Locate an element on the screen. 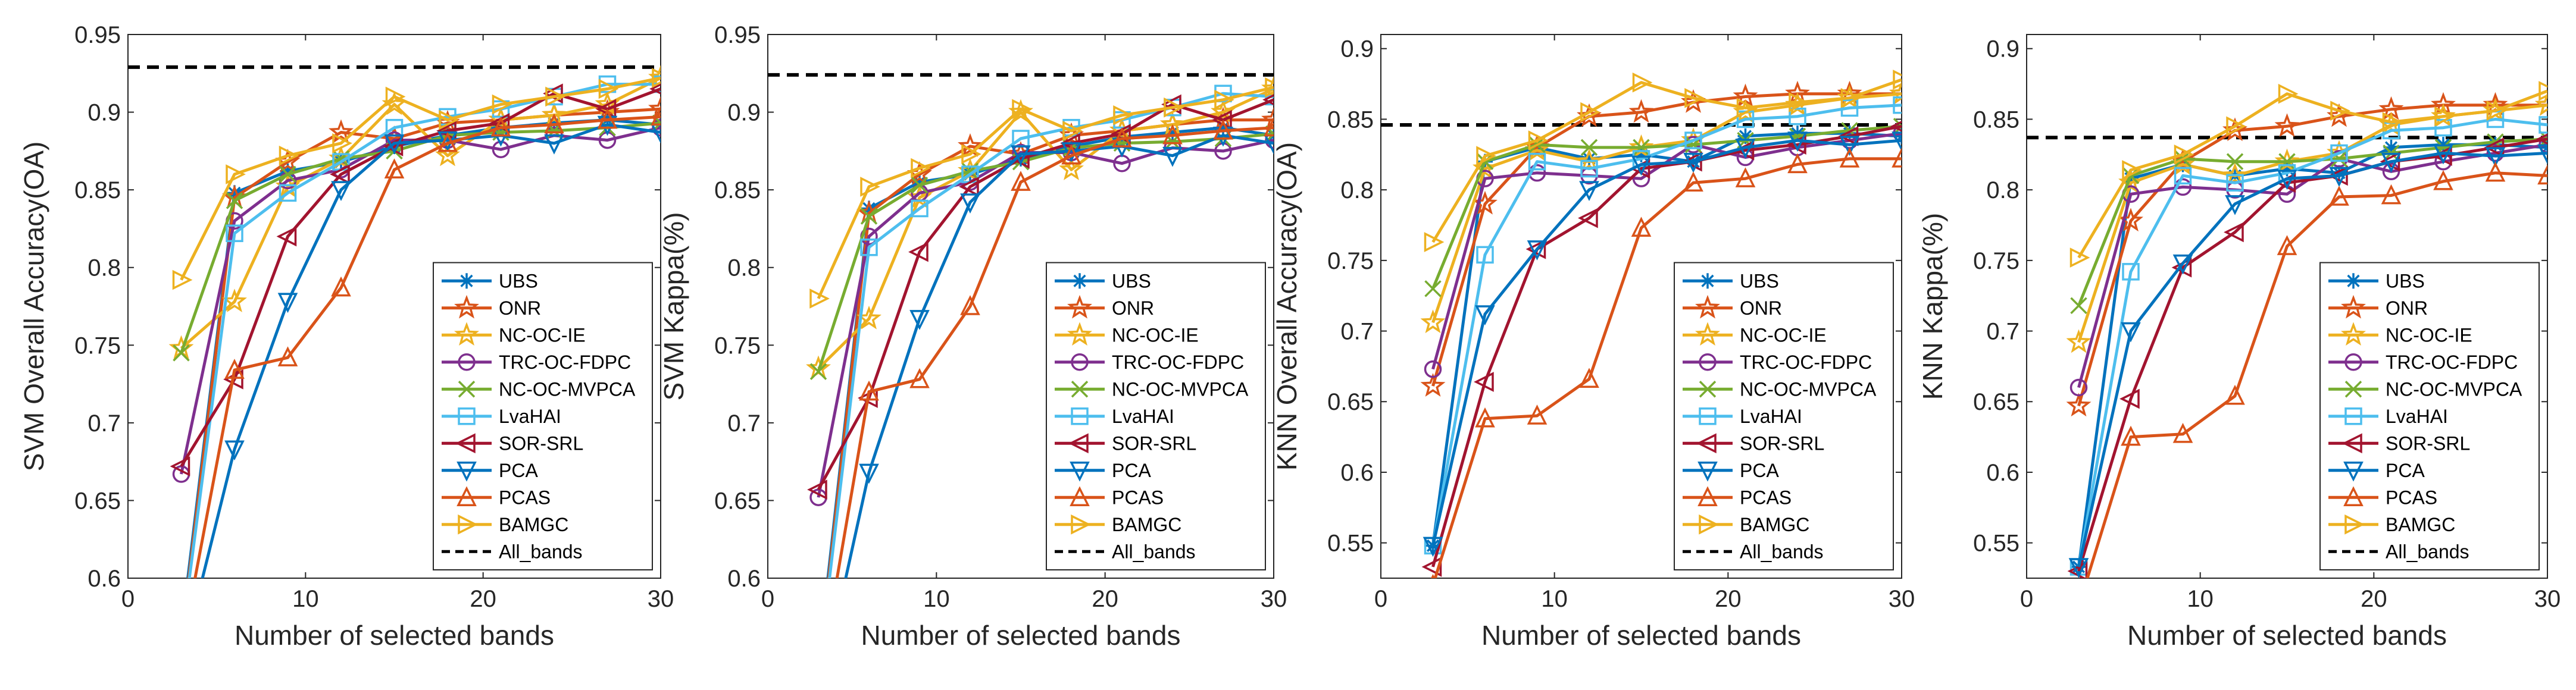  legend-label: TRC-OC-FDPC is located at coordinates (565, 362).